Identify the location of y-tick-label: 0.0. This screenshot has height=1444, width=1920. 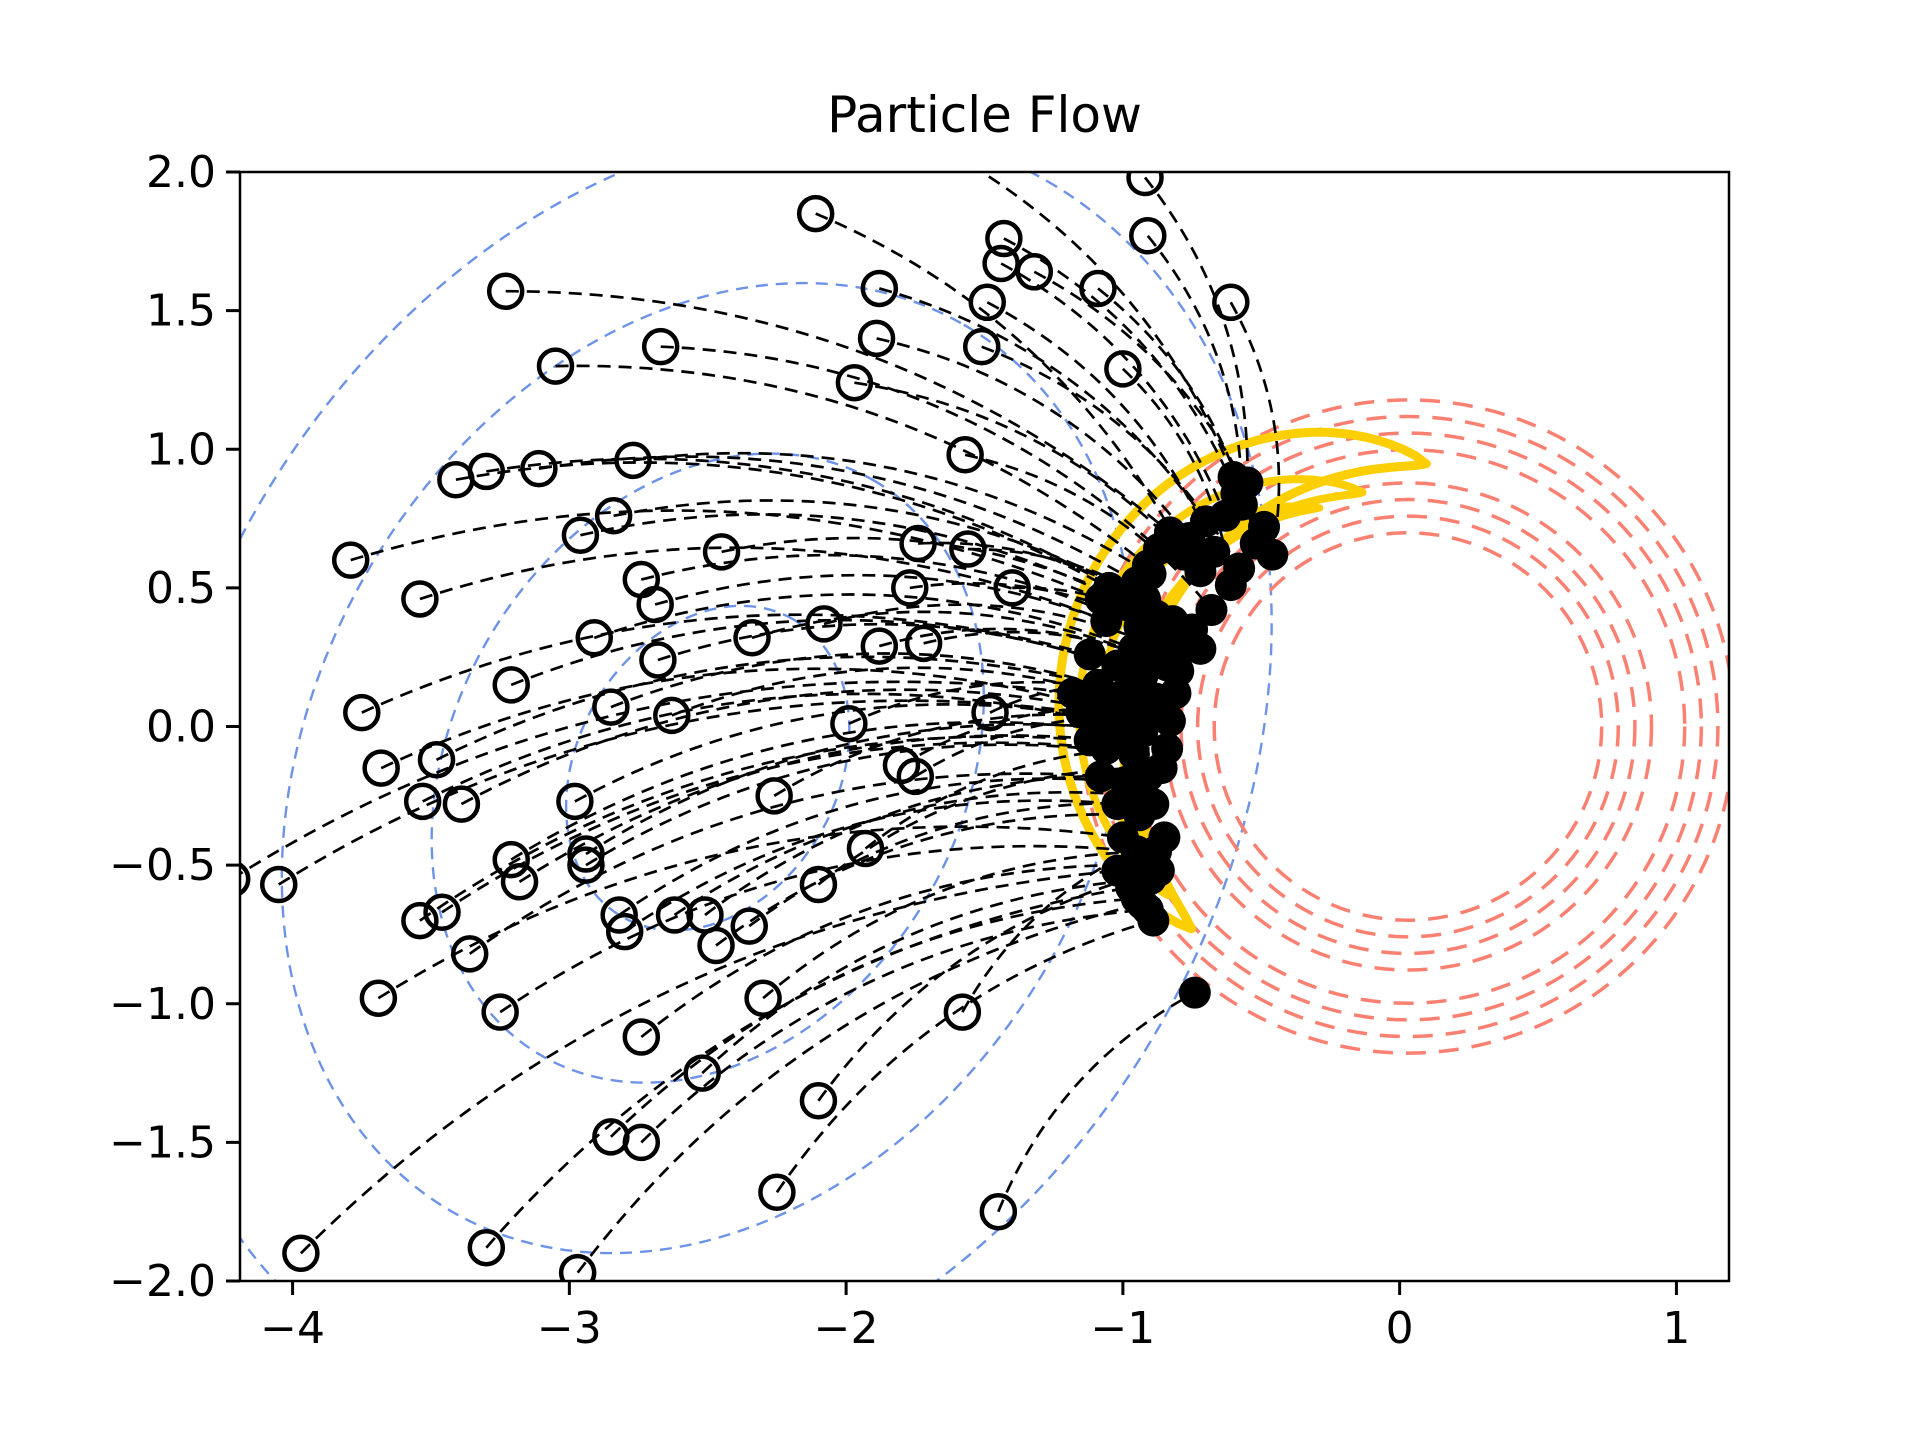
(181, 727).